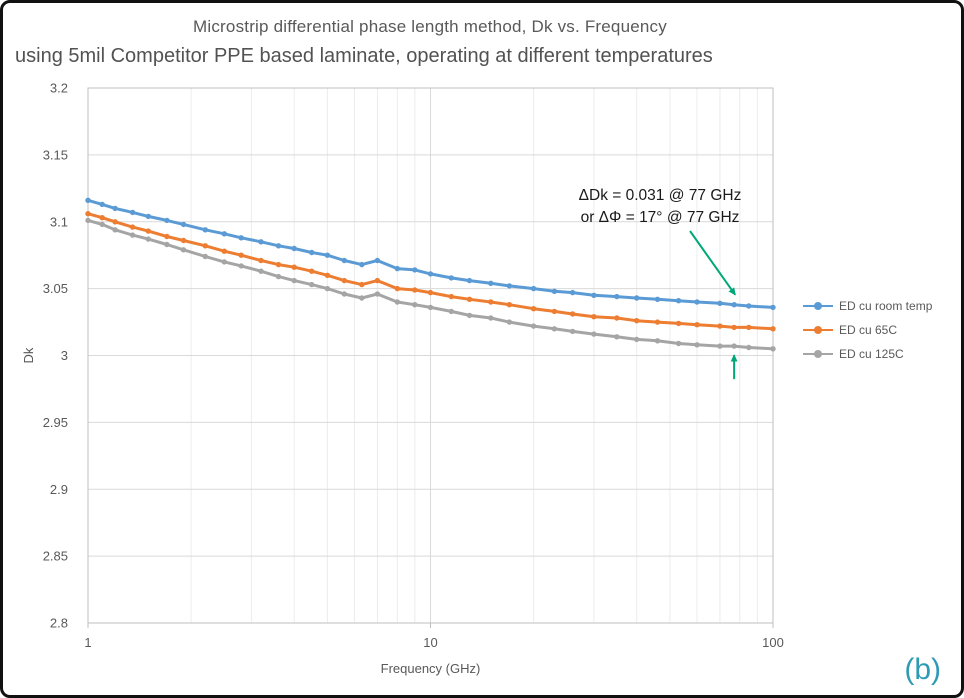 The height and width of the screenshot is (698, 964). Describe the element at coordinates (871, 354) in the screenshot. I see `legend-label: ED cu 125C` at that location.